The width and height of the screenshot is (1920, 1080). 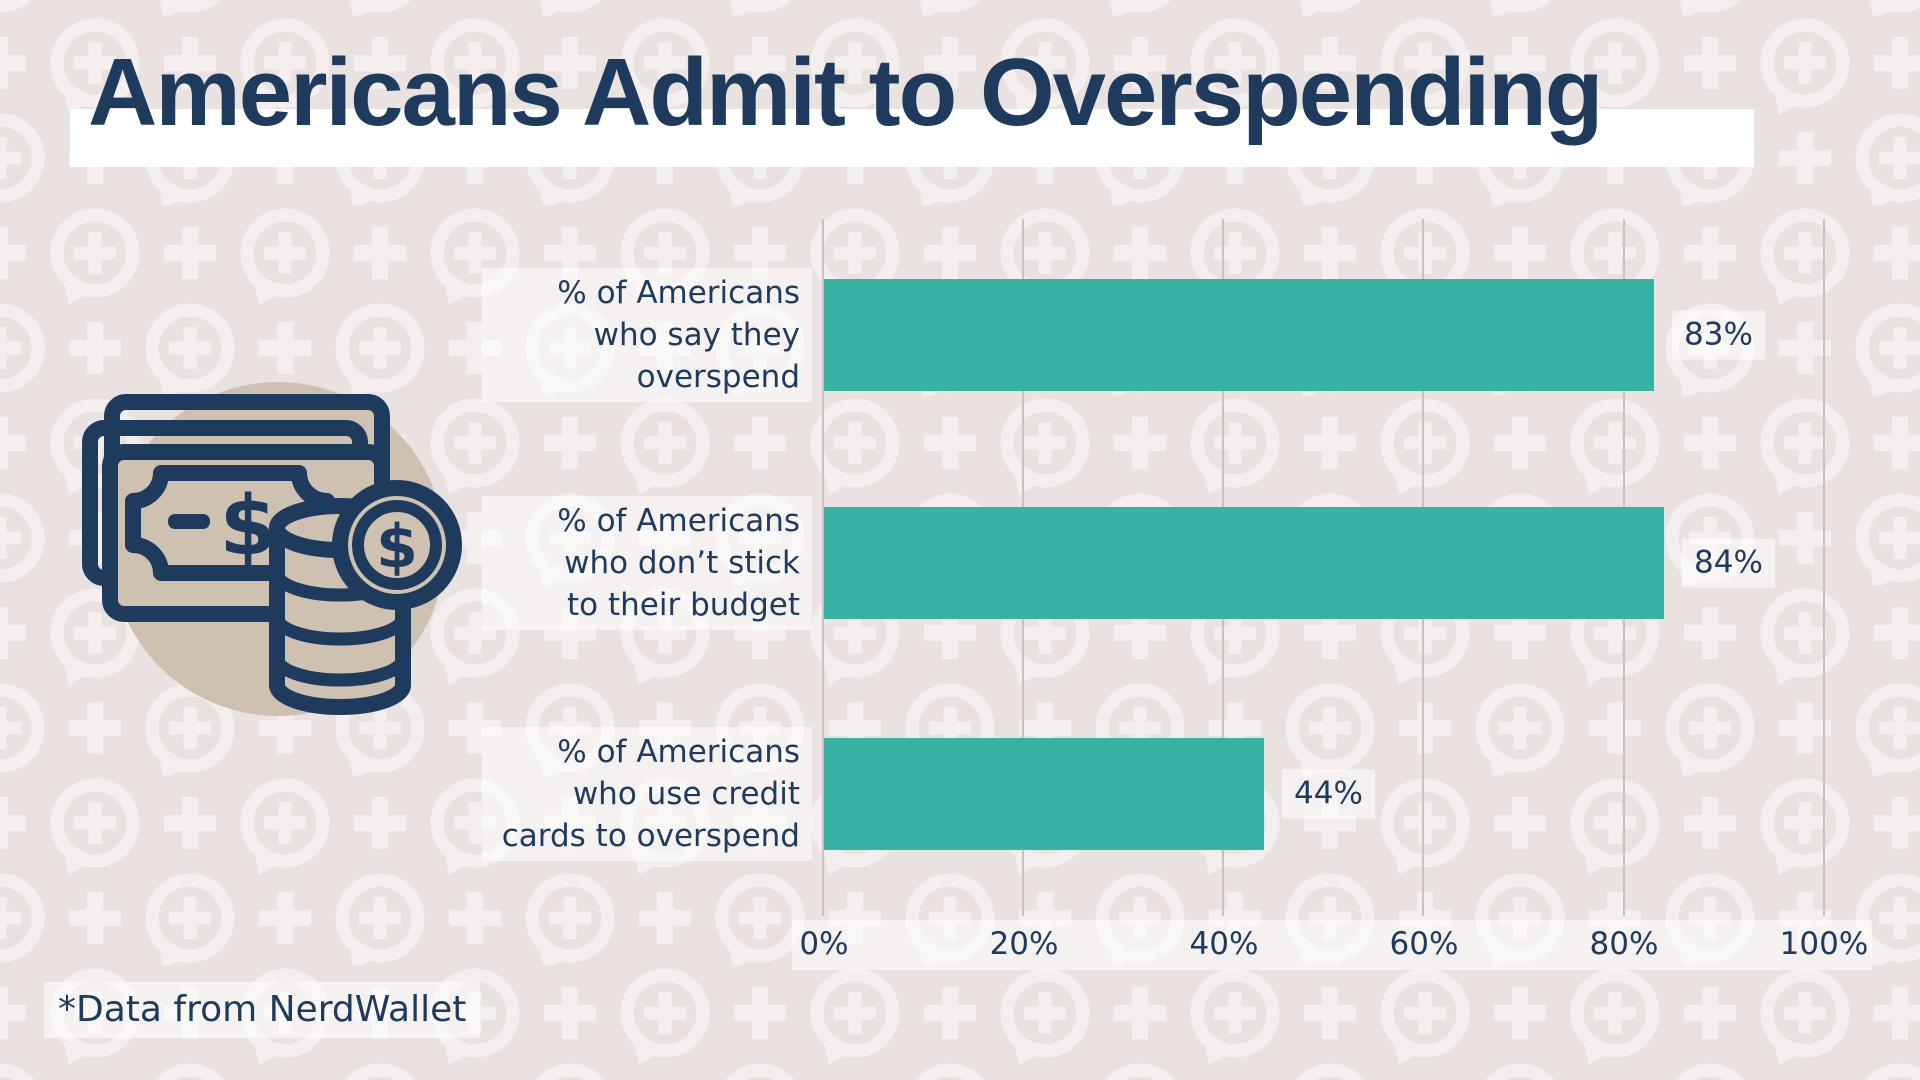 I want to click on data-source-footnote: *Data from NerdWallet, so click(x=262, y=1010).